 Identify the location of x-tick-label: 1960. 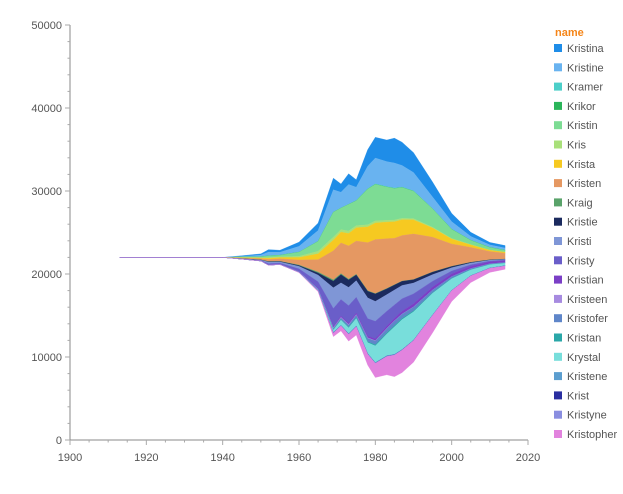
(299, 458).